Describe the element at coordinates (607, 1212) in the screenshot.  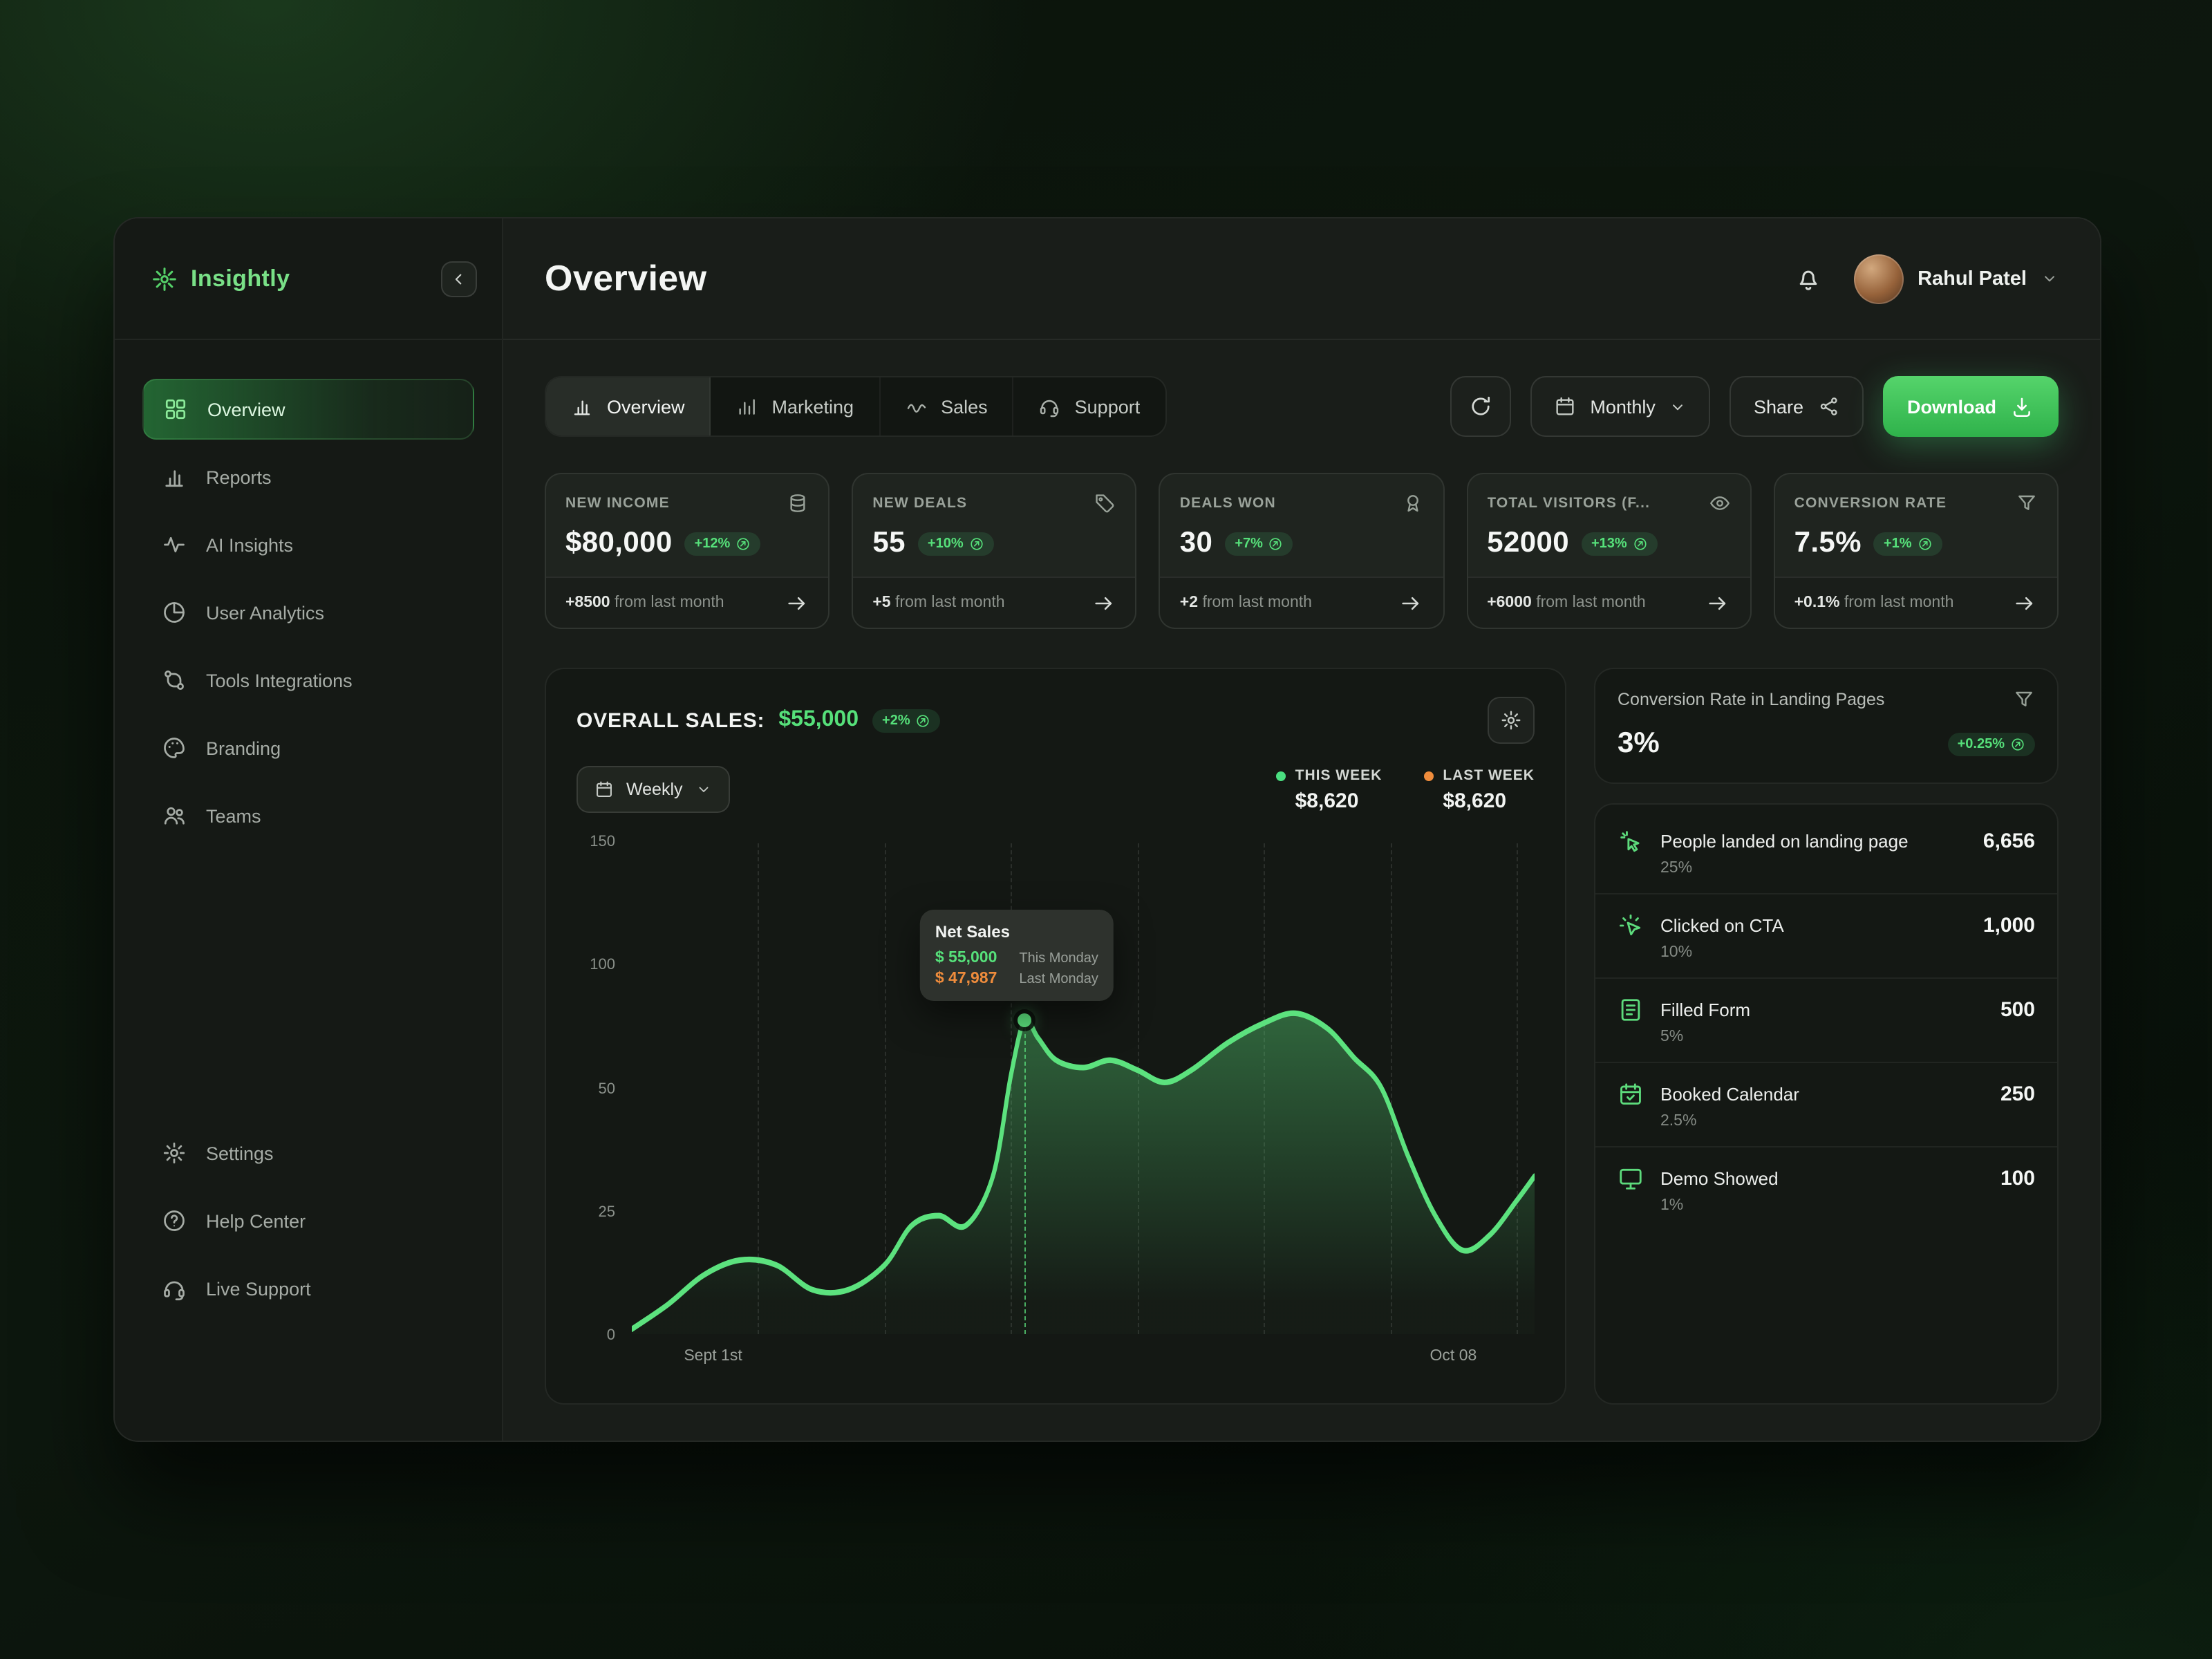
I see `y-tick-label: 25` at that location.